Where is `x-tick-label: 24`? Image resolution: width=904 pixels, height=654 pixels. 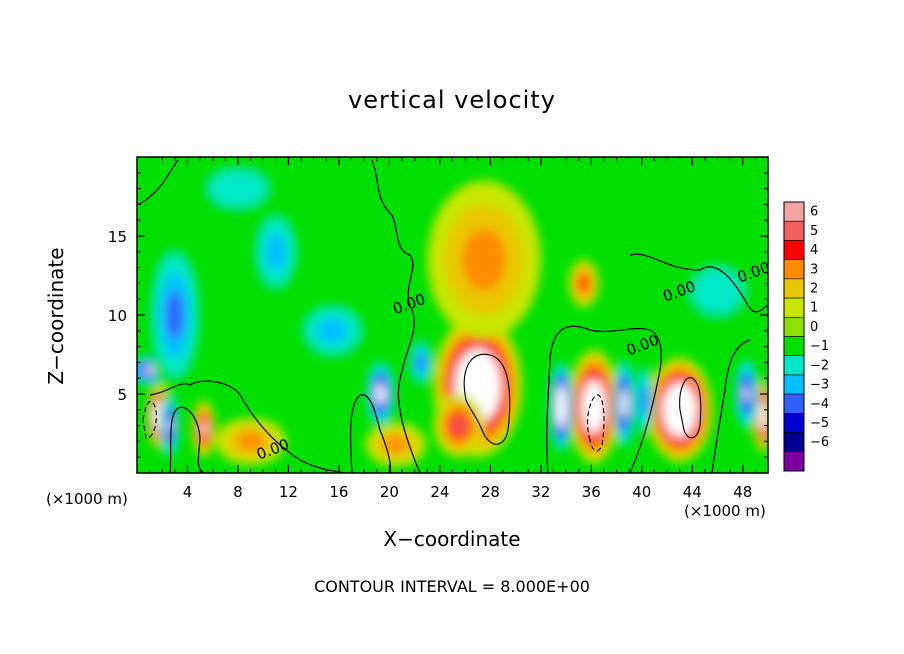
x-tick-label: 24 is located at coordinates (439, 492).